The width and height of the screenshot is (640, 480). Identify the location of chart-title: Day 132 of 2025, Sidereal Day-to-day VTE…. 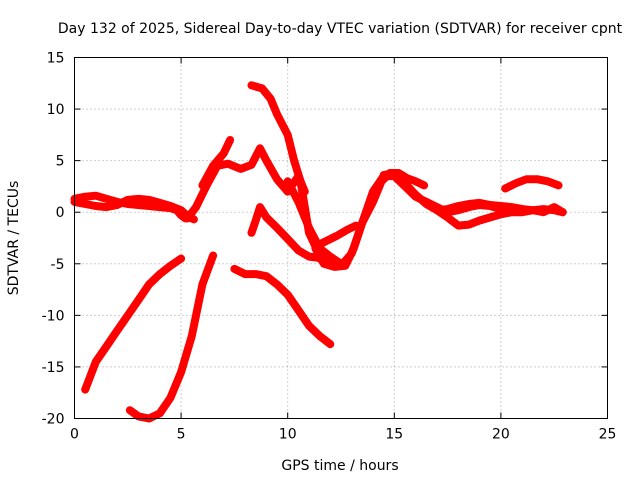
(340, 29).